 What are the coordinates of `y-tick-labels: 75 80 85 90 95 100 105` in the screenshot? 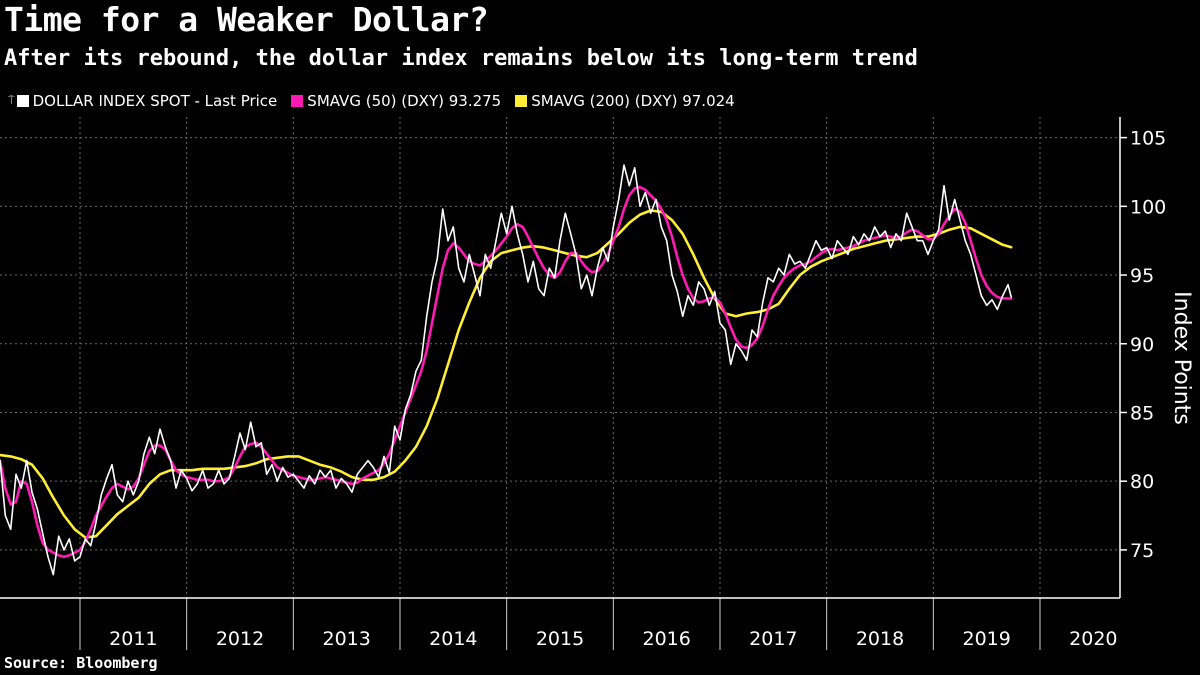 It's located at (1148, 345).